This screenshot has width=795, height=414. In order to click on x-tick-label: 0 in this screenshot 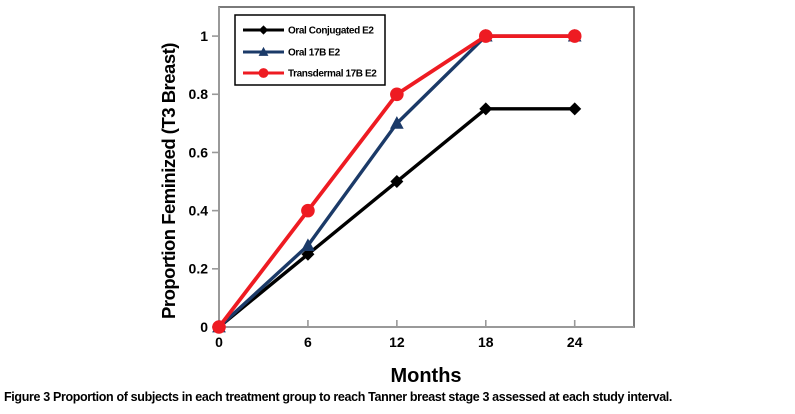, I will do `click(219, 342)`.